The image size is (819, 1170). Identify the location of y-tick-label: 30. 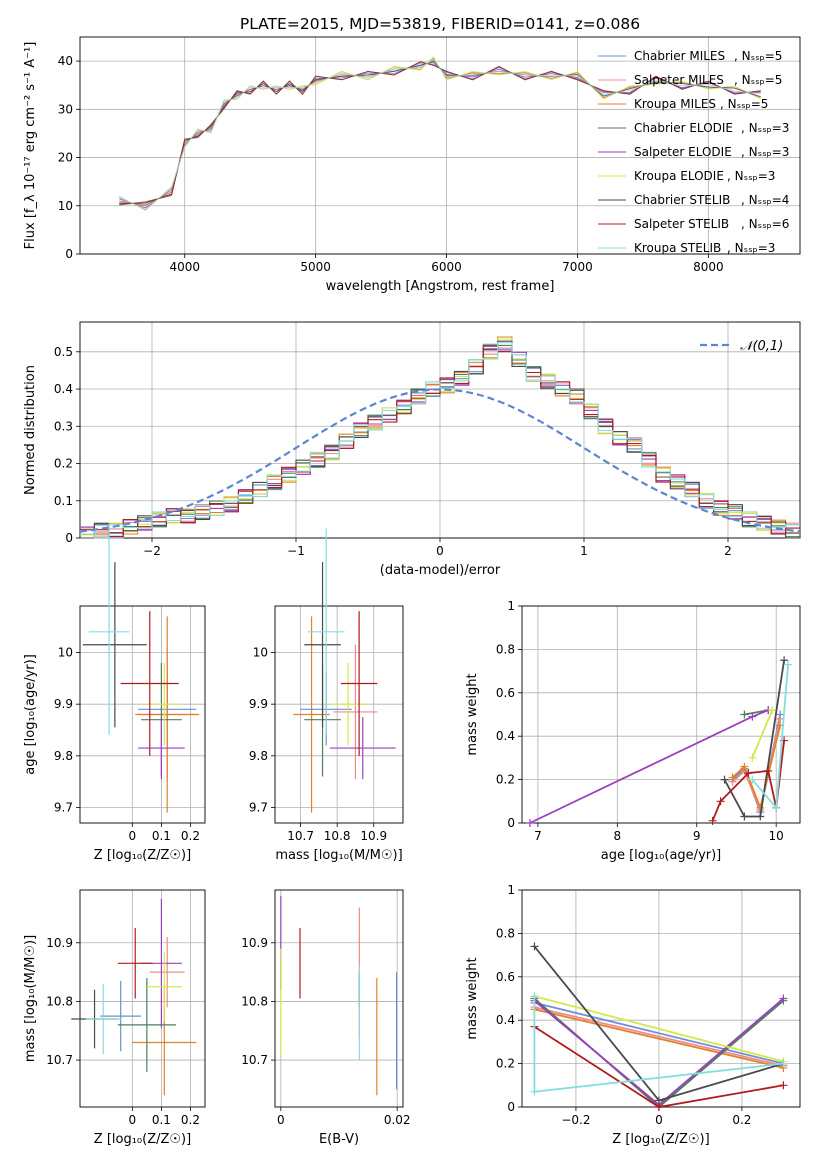
(65, 109).